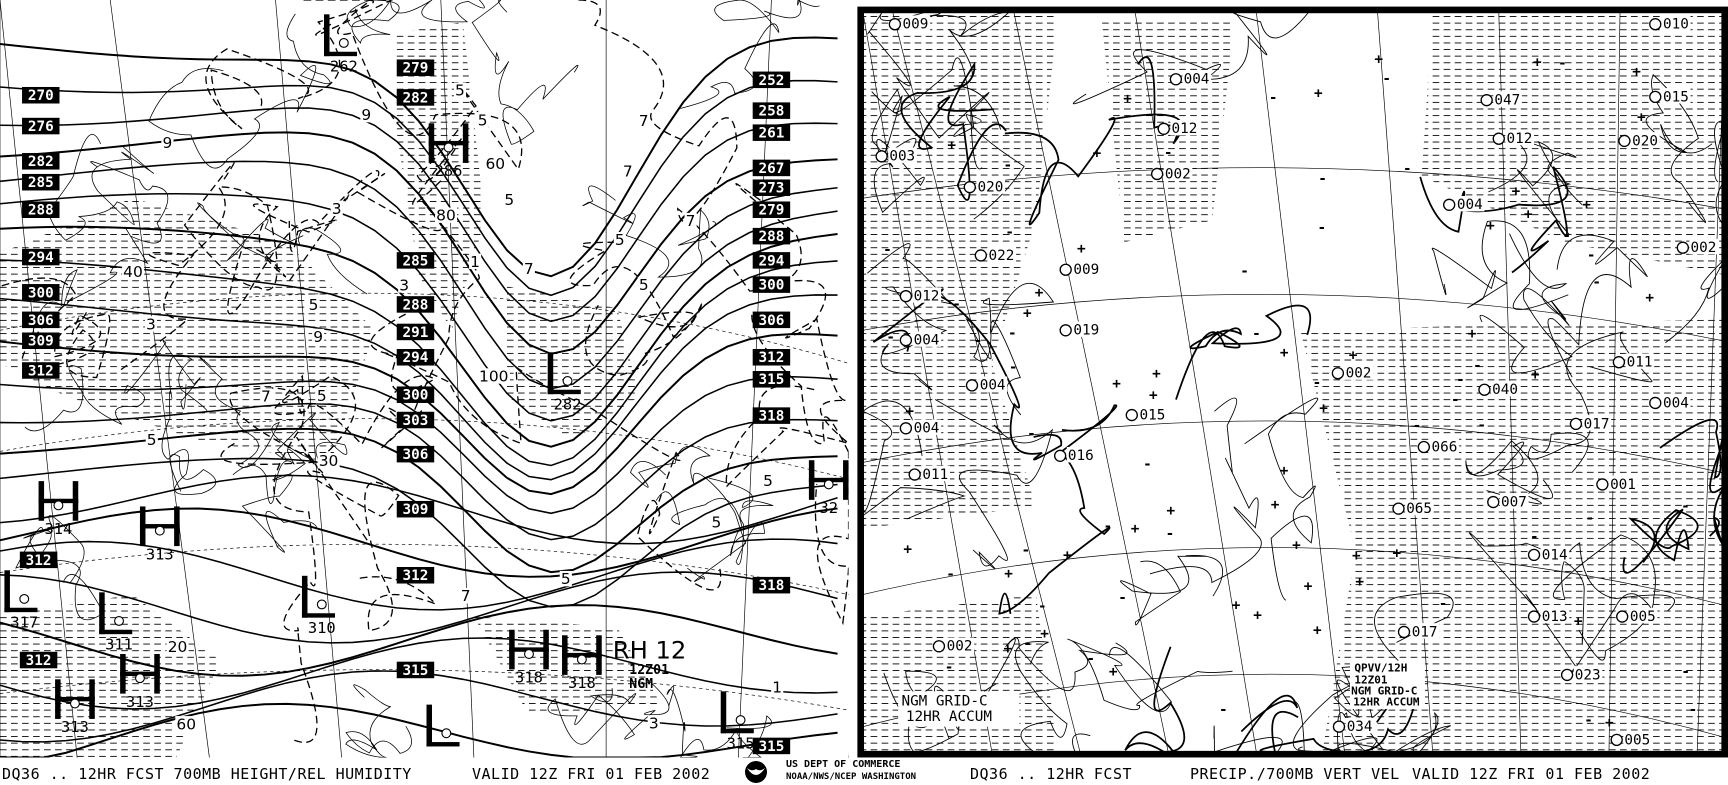 The height and width of the screenshot is (785, 1728). I want to click on precip-value: 002, so click(960, 647).